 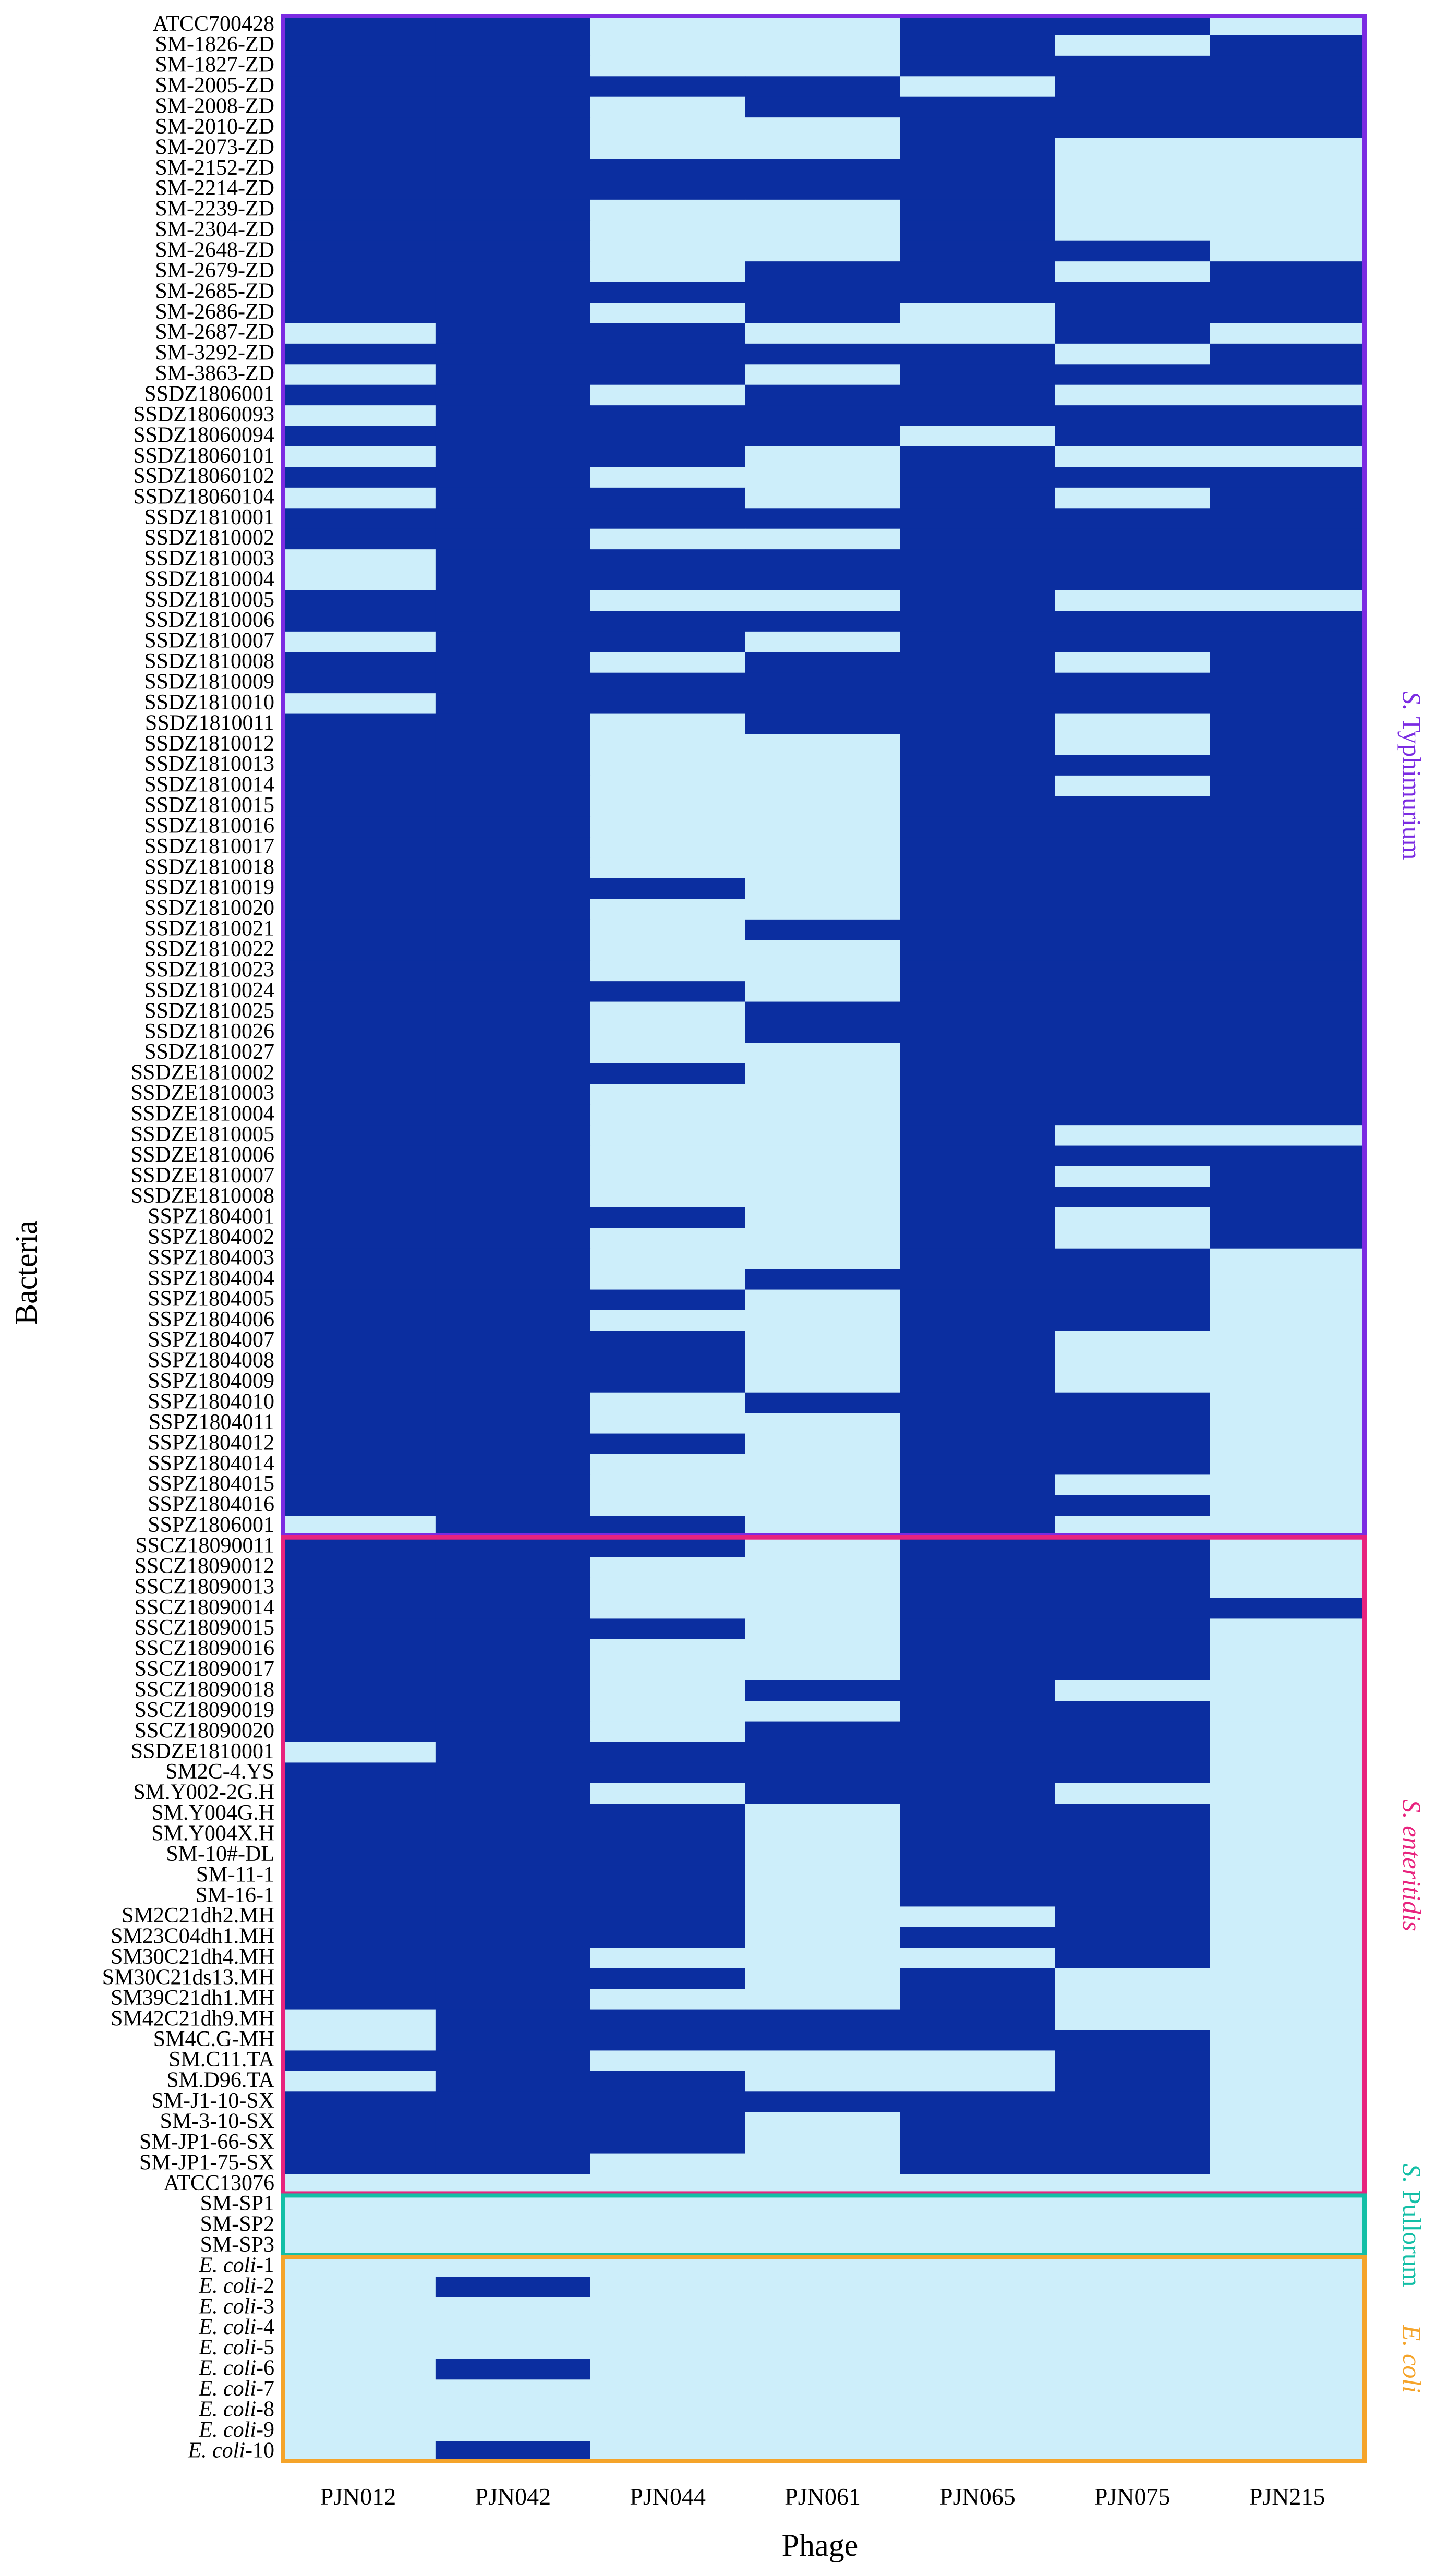 What do you see at coordinates (209, 764) in the screenshot?
I see `row-label: SSDZ1810013` at bounding box center [209, 764].